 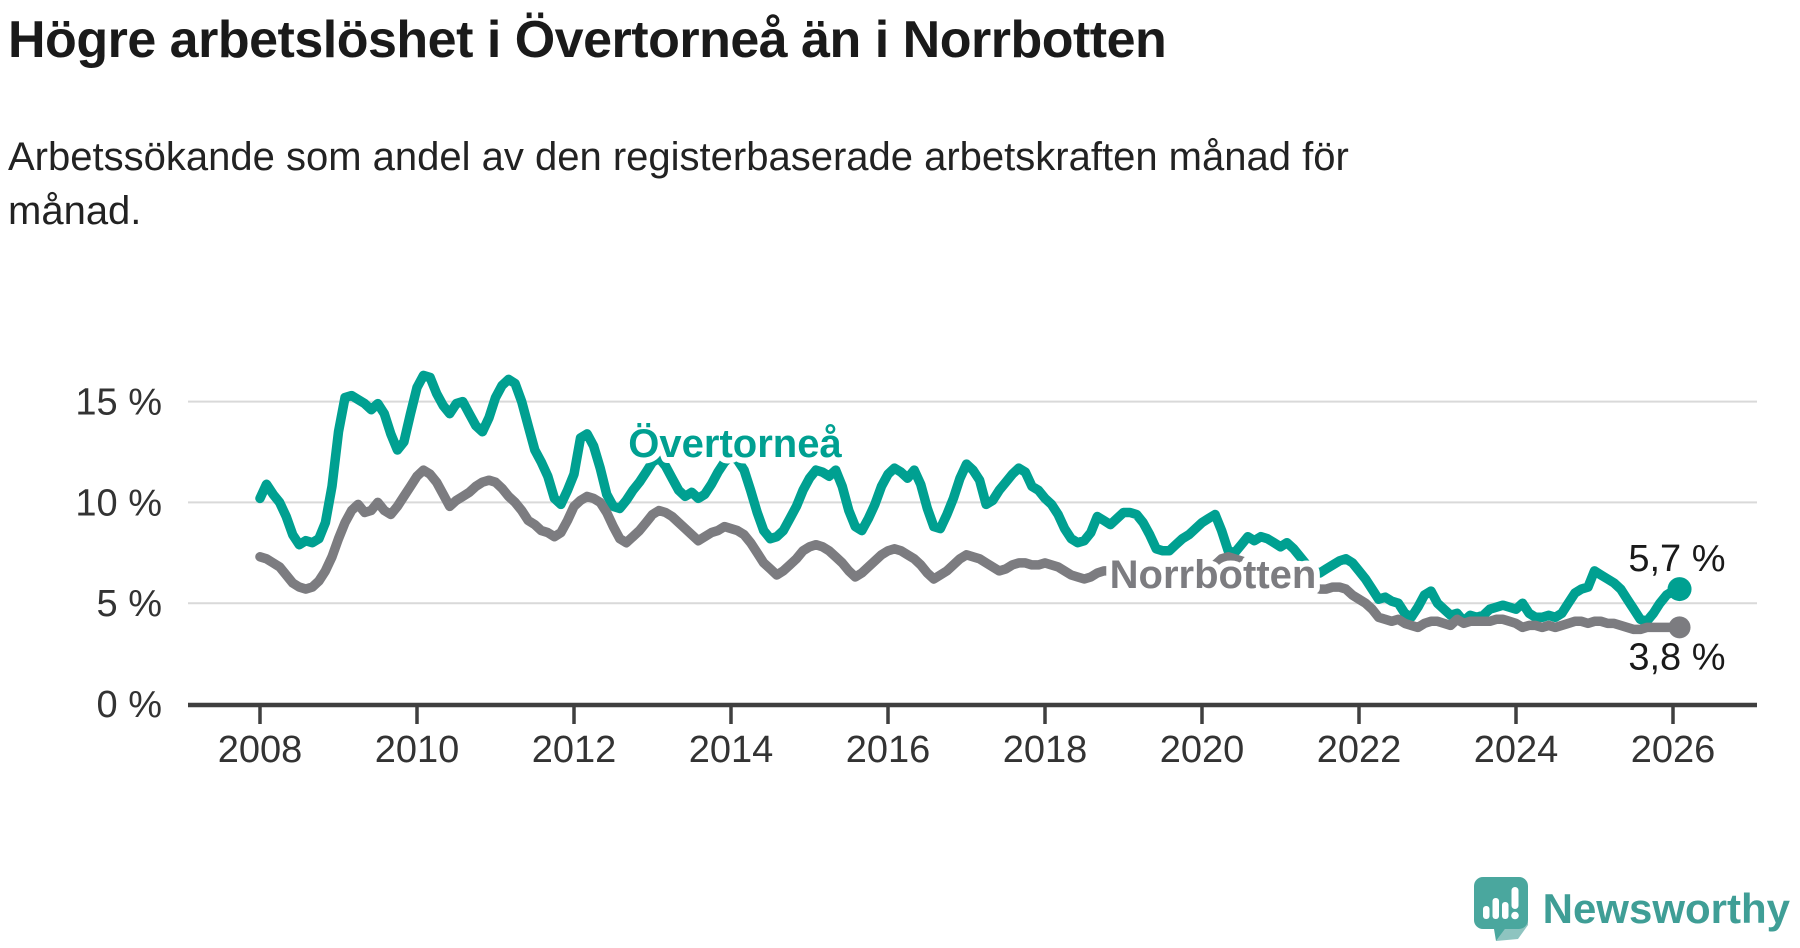 I want to click on x-tick-label-2008: 2008, so click(x=260, y=750).